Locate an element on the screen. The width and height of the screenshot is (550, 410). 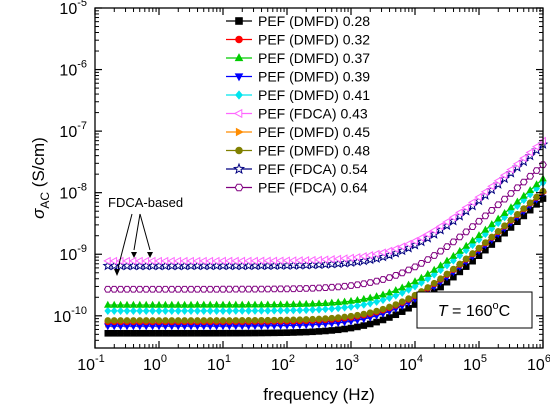
fdca-annotation-label: FDCA-based is located at coordinates (145, 202).